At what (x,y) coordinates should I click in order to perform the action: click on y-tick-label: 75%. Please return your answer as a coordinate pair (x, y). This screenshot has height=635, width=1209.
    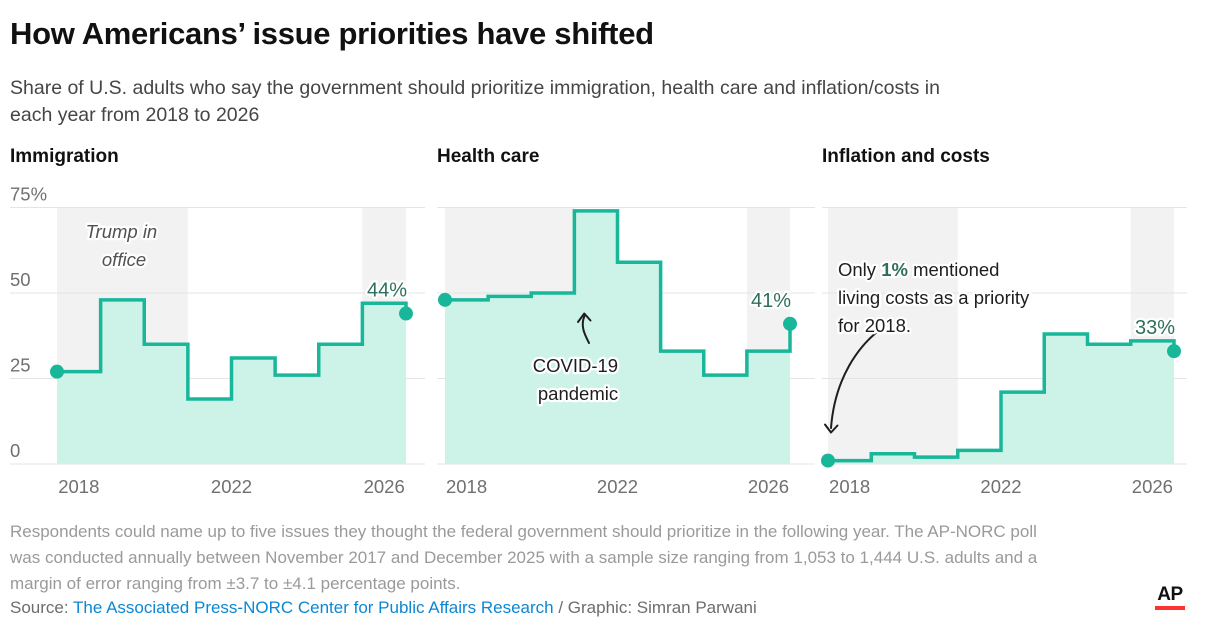
    Looking at the image, I should click on (28, 194).